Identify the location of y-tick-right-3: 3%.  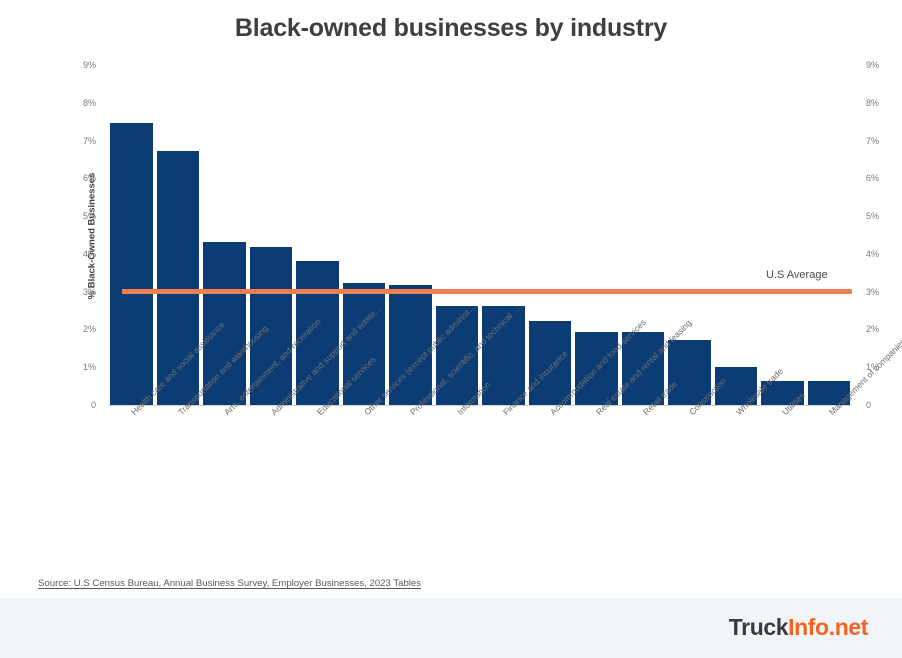
(873, 291).